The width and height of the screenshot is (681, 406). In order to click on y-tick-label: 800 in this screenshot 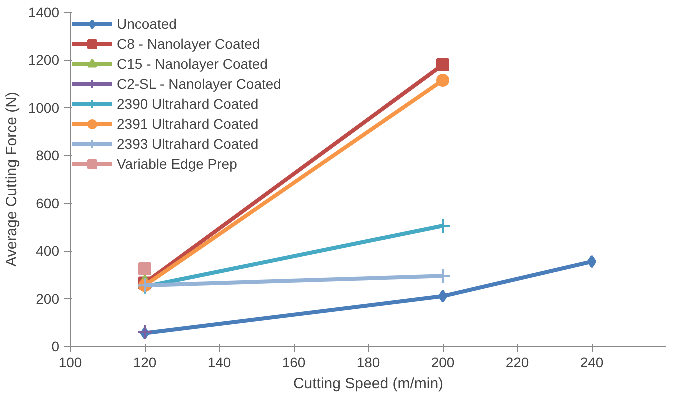, I will do `click(48, 156)`.